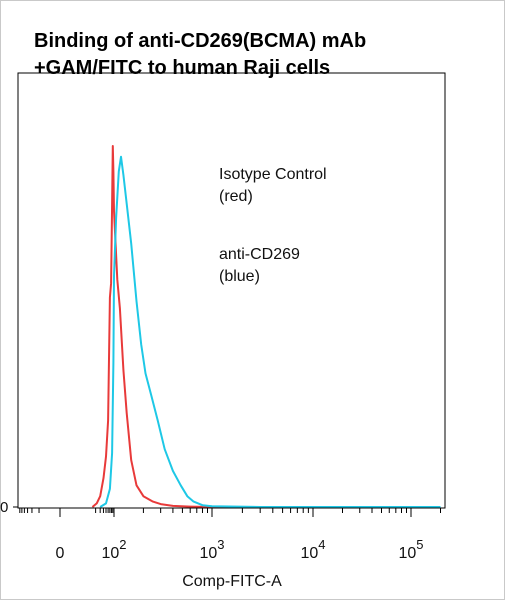 The height and width of the screenshot is (600, 505). I want to click on x-tick-label: 10⁴, so click(312, 549).